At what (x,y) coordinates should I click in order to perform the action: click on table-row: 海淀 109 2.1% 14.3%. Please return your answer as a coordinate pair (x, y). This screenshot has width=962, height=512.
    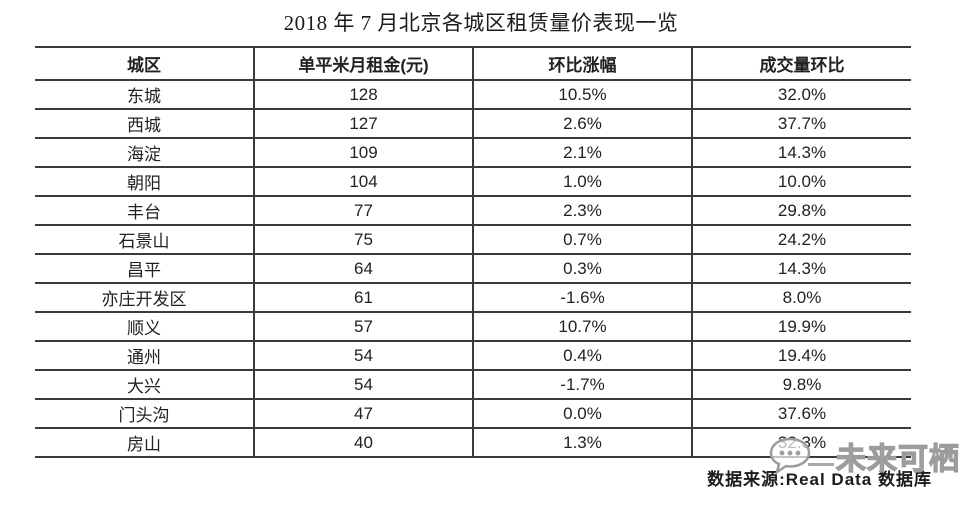
    Looking at the image, I should click on (473, 152).